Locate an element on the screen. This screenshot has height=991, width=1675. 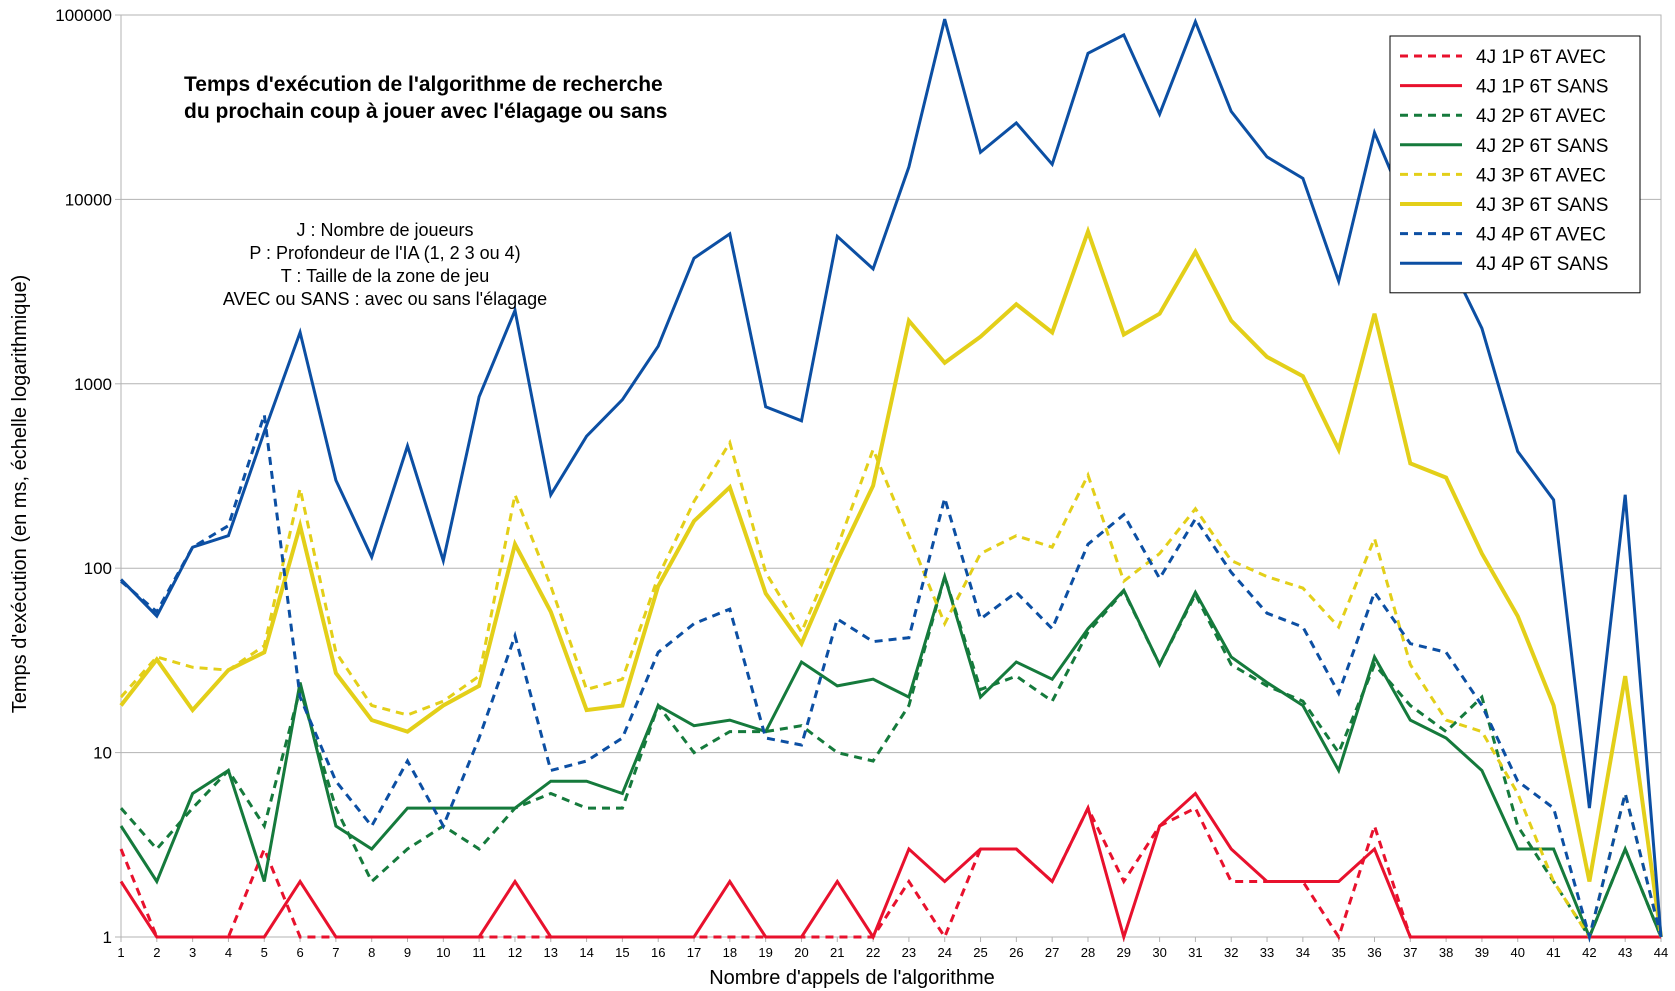
annotation-line-2: P : Profondeur de l'IA (1, 2 3 ou 4) is located at coordinates (384, 253).